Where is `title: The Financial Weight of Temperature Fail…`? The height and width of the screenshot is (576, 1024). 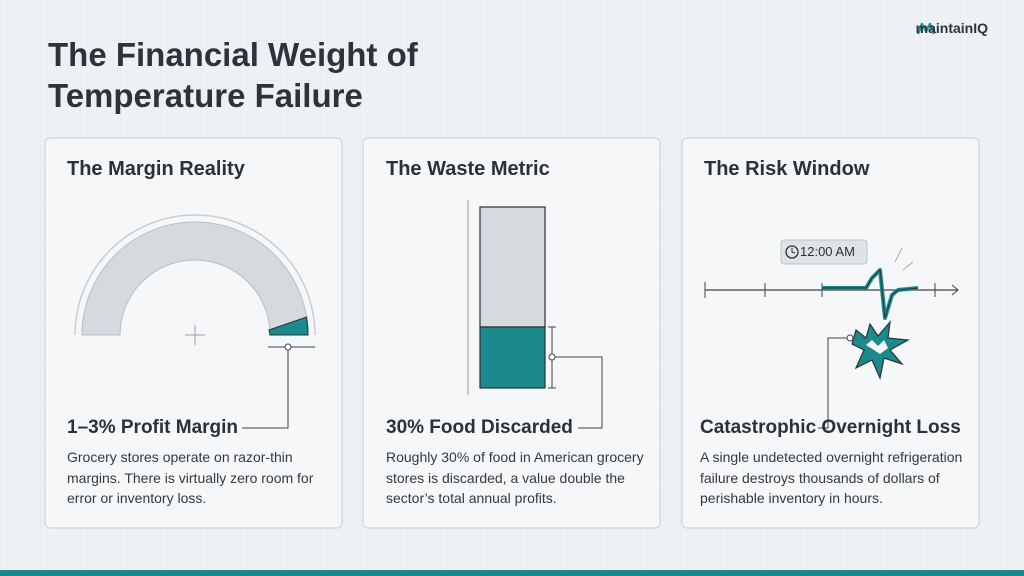
title: The Financial Weight of Temperature Fail… is located at coordinates (233, 75).